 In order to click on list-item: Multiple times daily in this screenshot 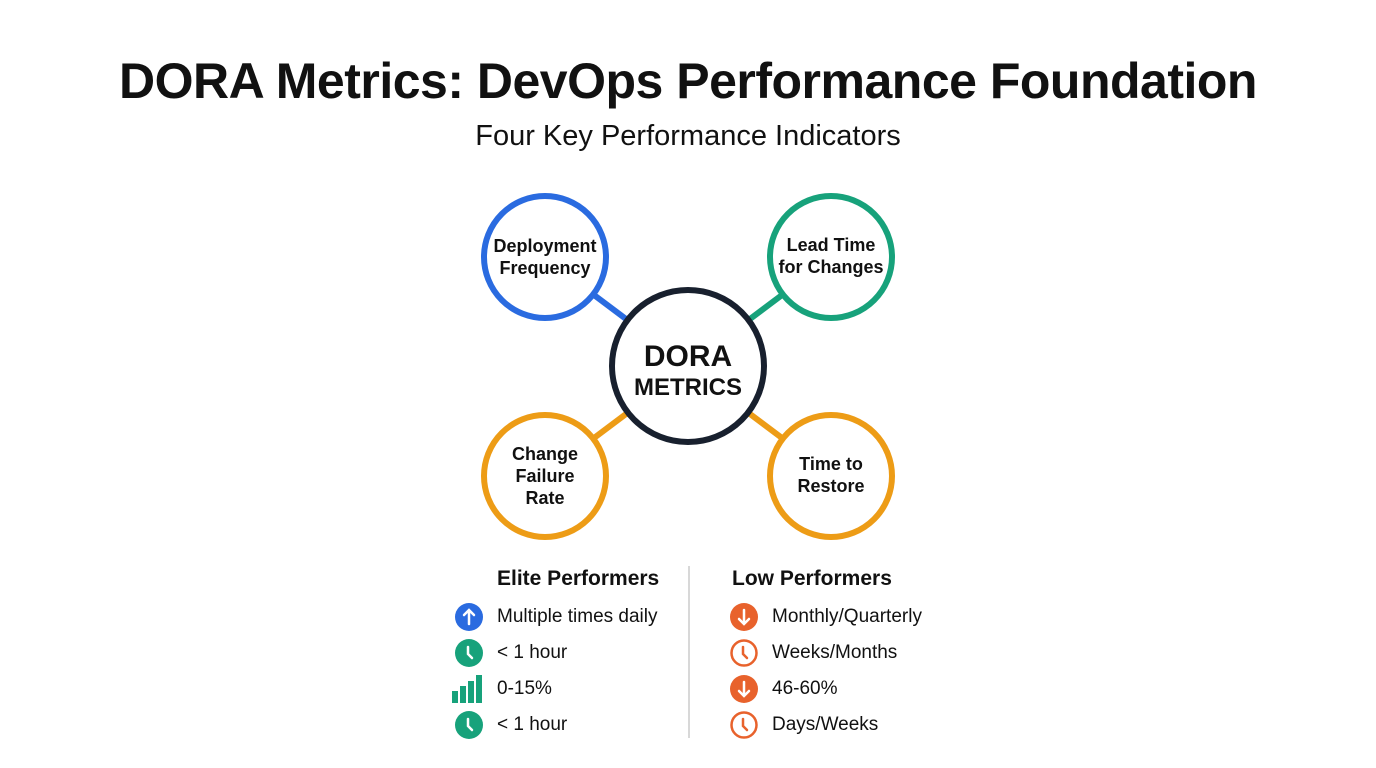, I will do `click(557, 617)`.